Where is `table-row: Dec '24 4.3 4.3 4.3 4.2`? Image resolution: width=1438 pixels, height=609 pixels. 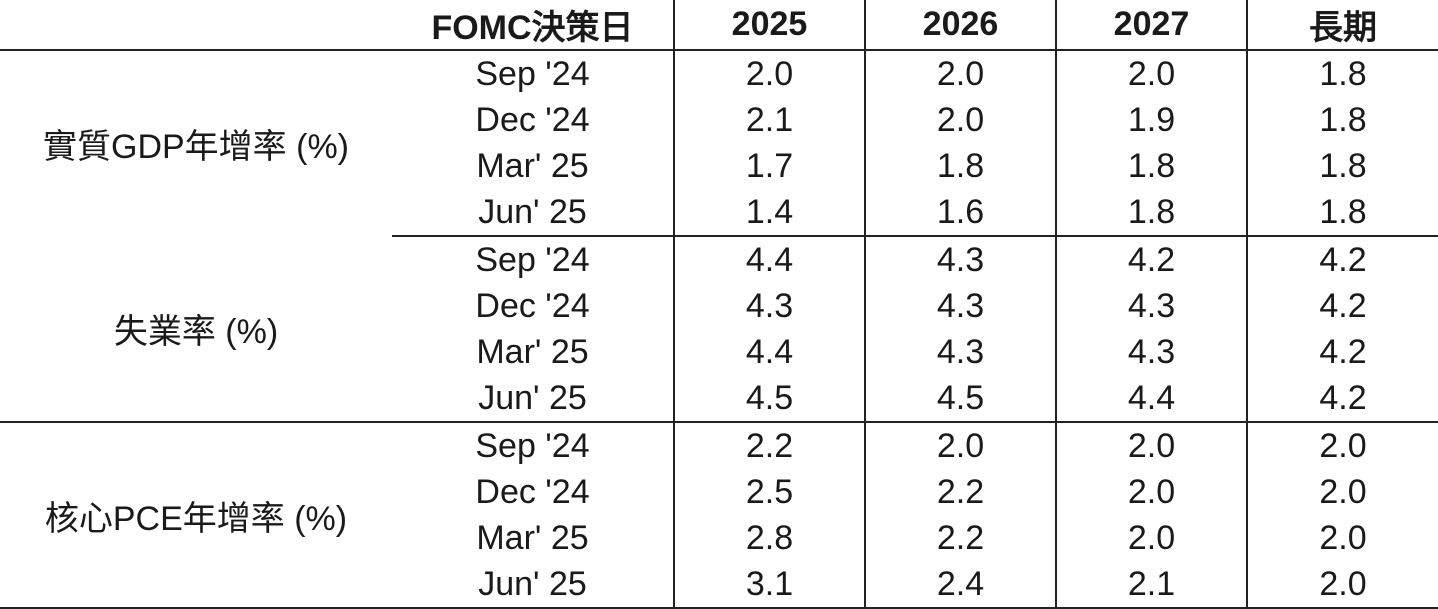
table-row: Dec '24 4.3 4.3 4.3 4.2 is located at coordinates (719, 306).